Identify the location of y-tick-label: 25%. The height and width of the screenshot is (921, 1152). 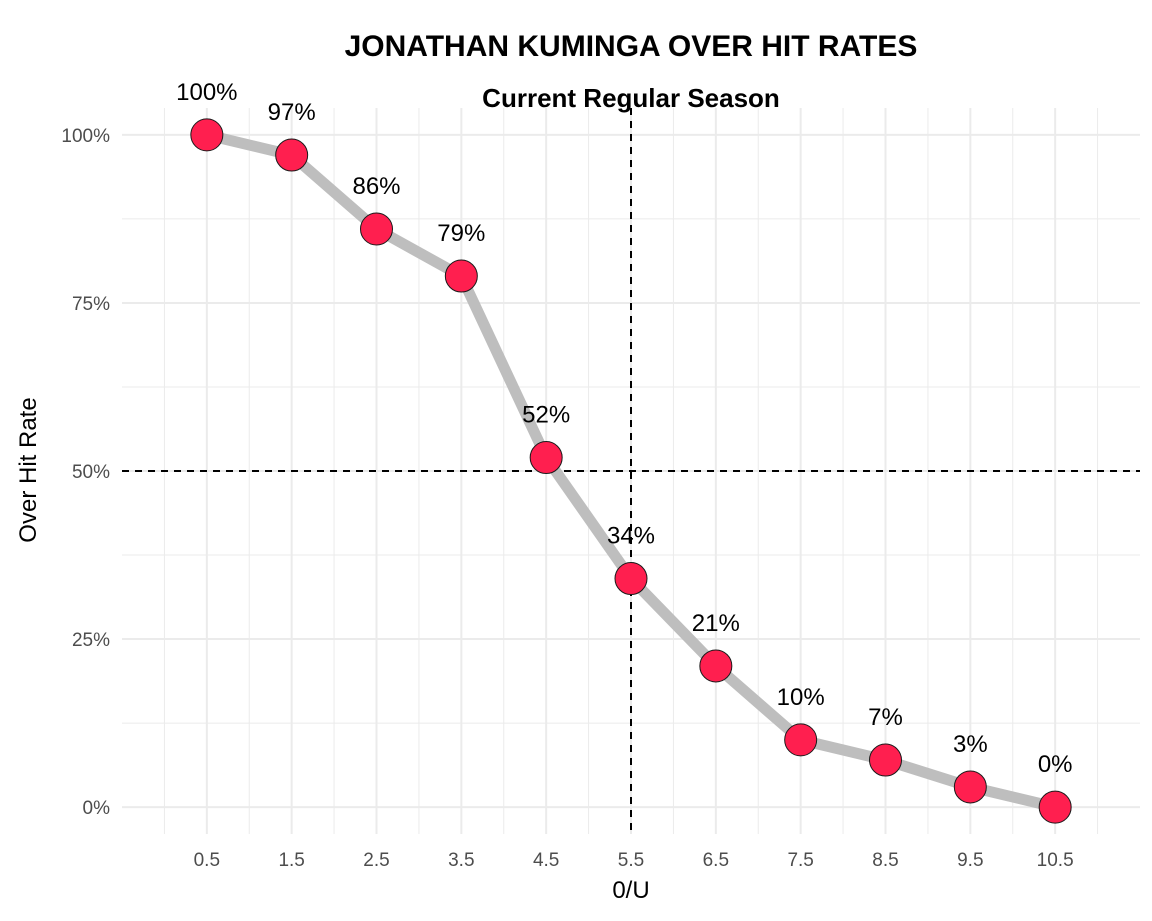
(91, 640).